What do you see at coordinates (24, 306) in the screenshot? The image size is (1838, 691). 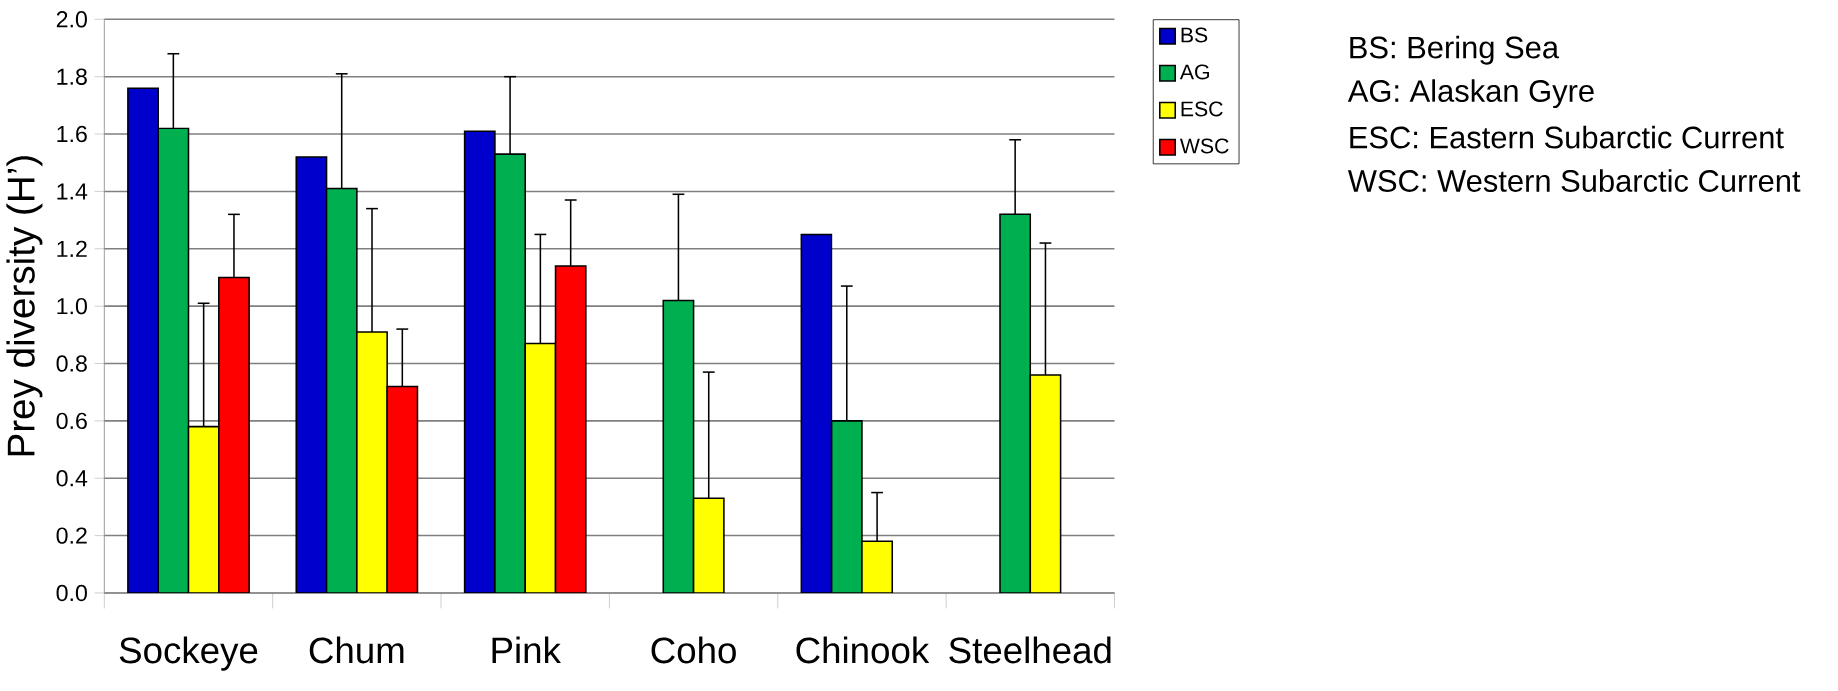 I see `y-axis-title: Prey diversity (H’)` at bounding box center [24, 306].